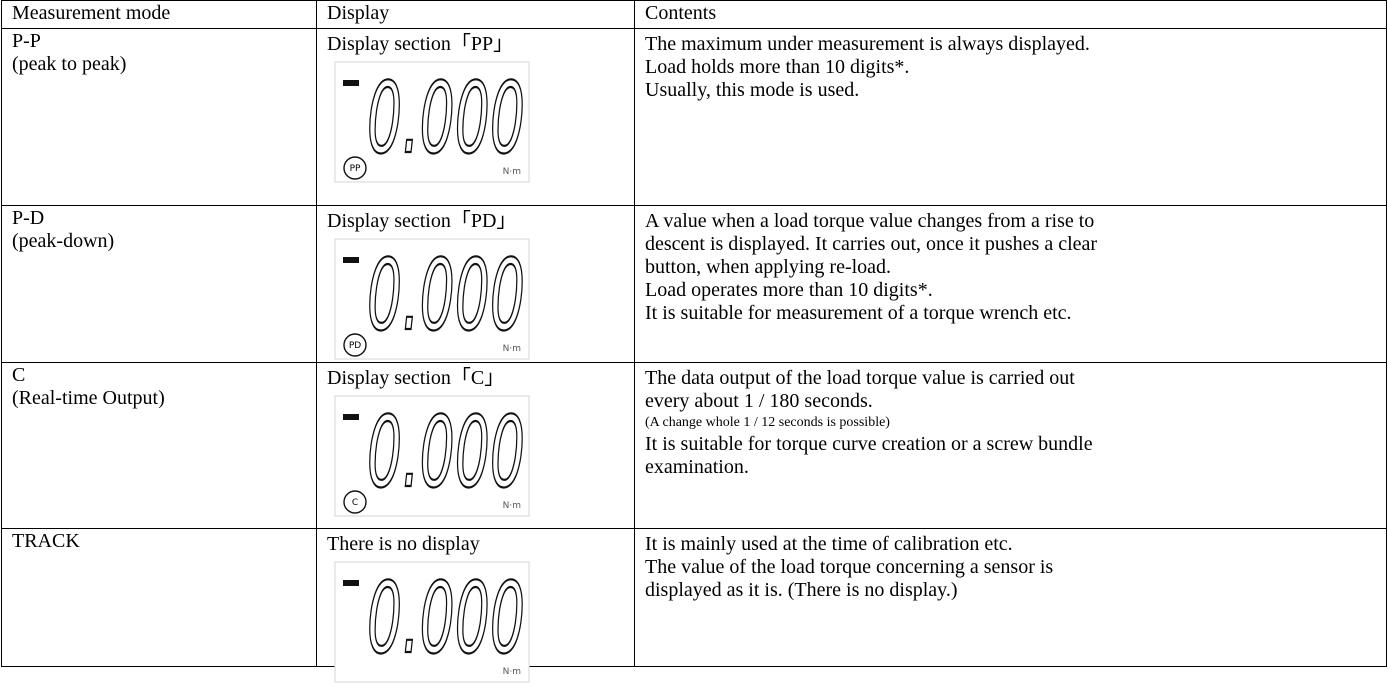 Image resolution: width=1388 pixels, height=686 pixels. I want to click on display-caption: Display section「PP」, so click(420, 44).